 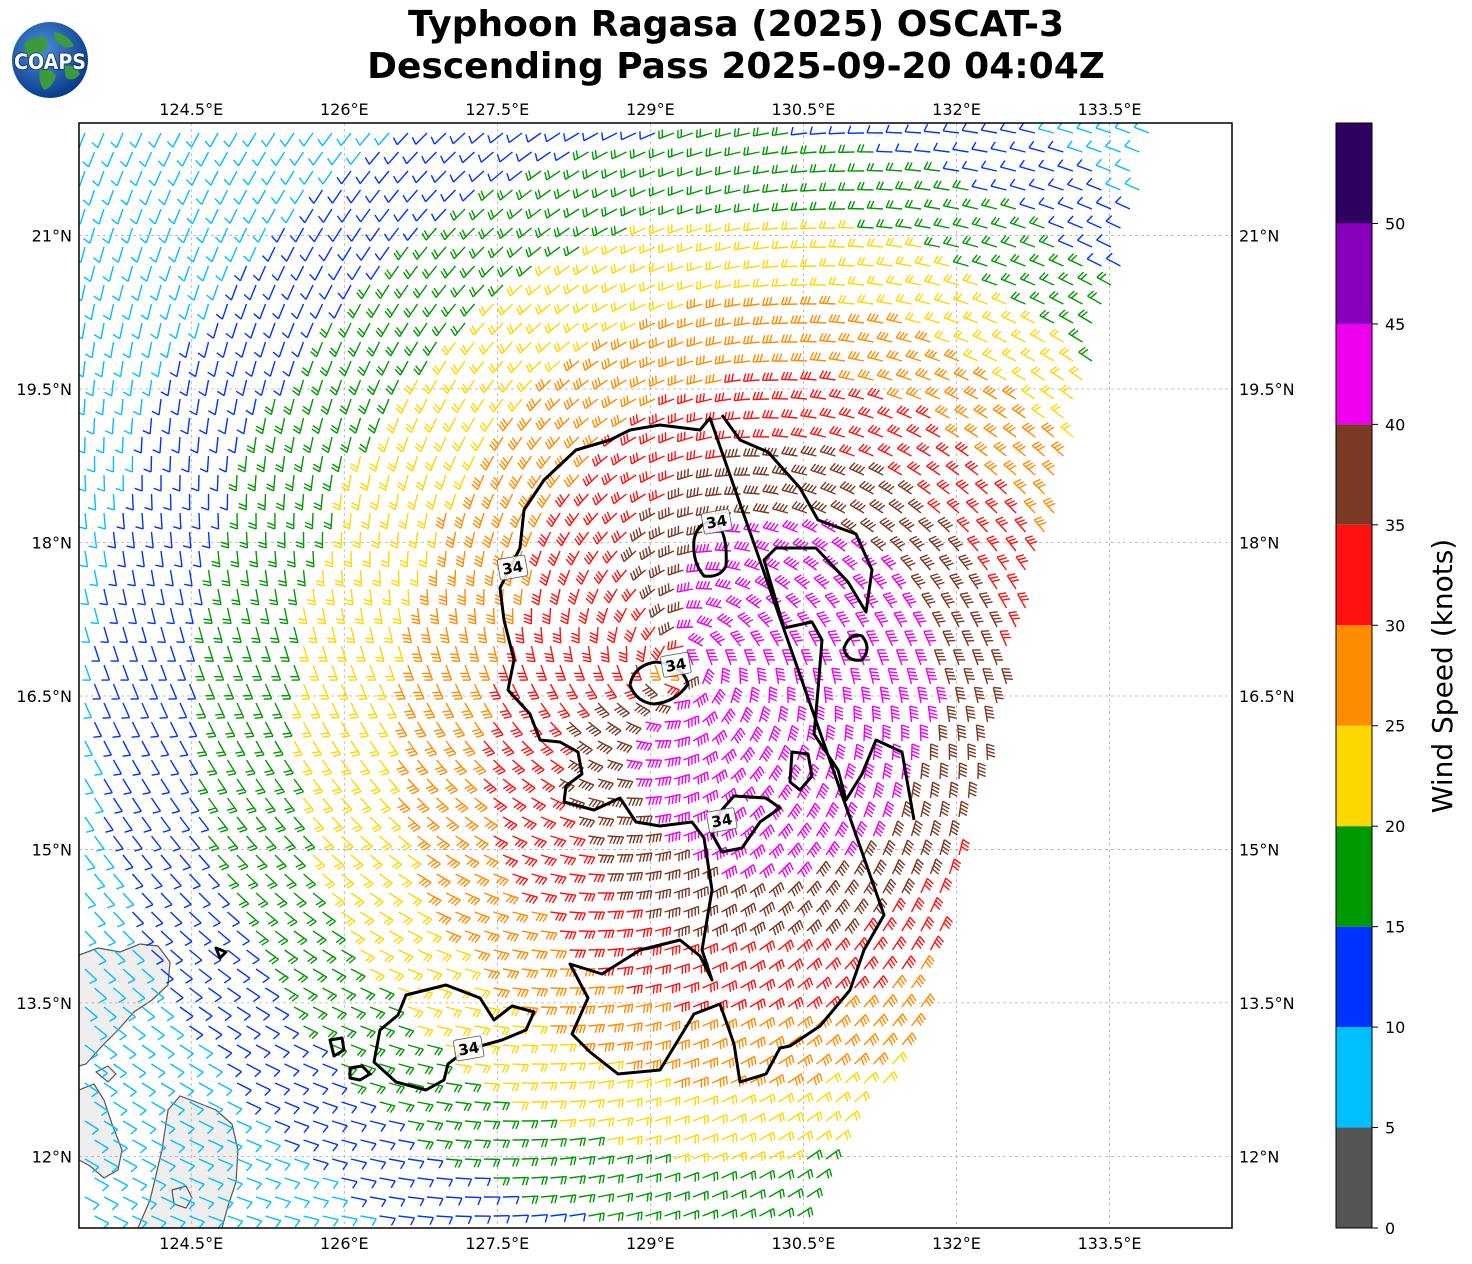 What do you see at coordinates (1354, 374) in the screenshot?
I see `colorbar-segment` at bounding box center [1354, 374].